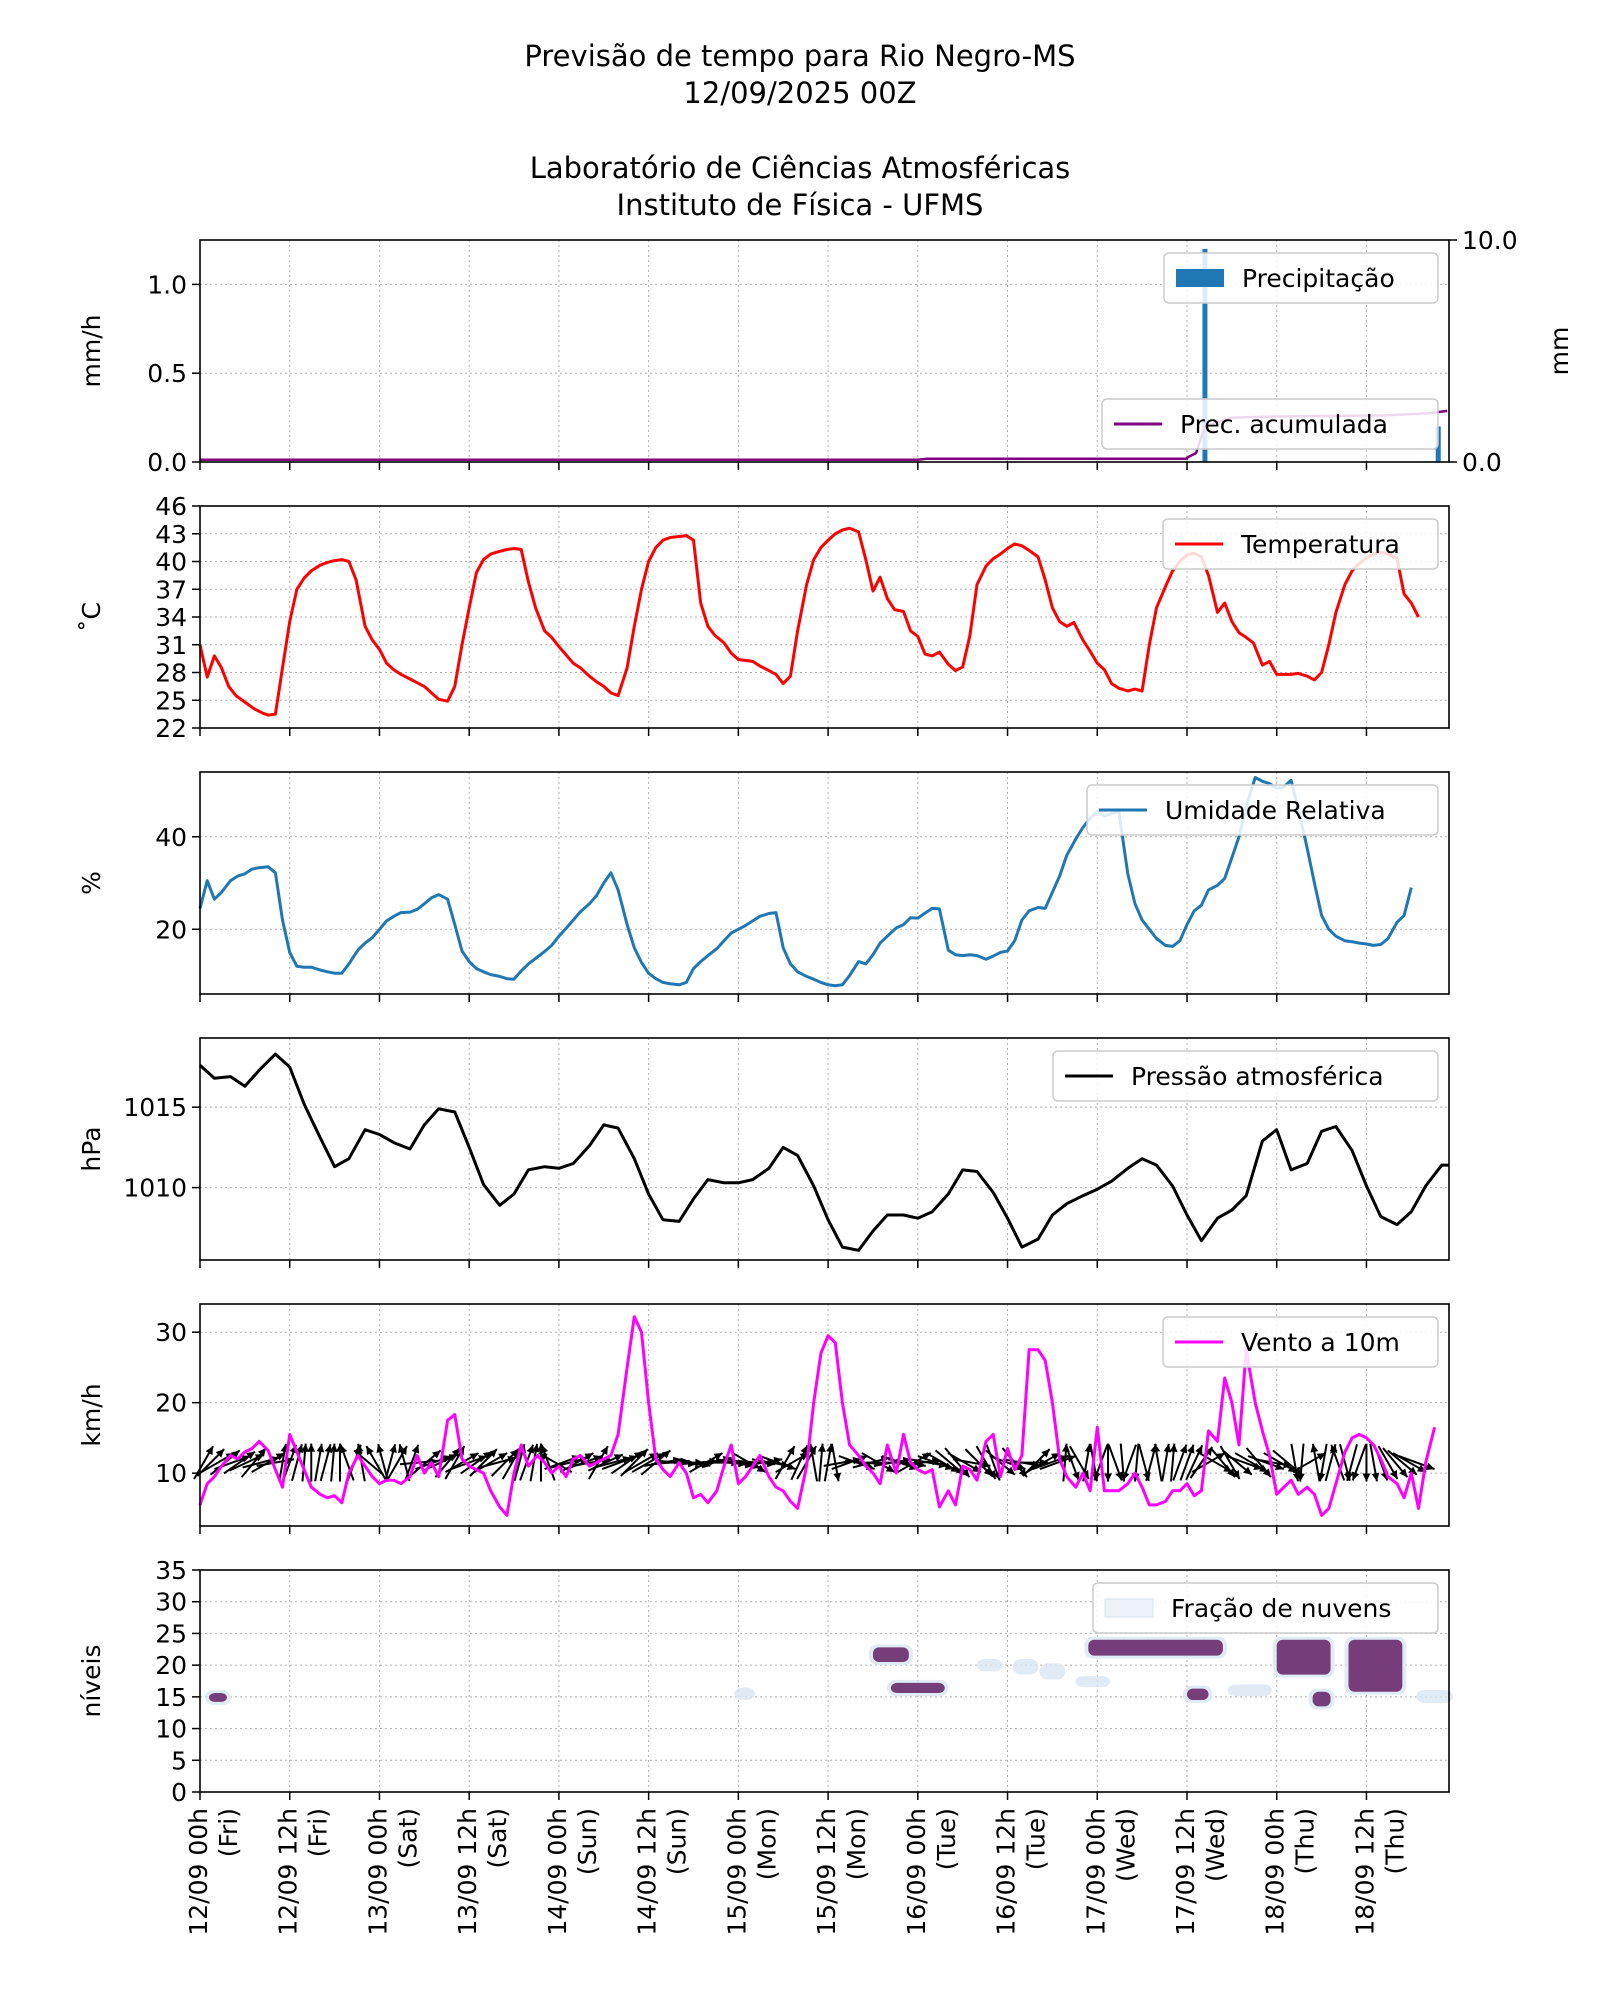 This screenshot has height=2000, width=1600. What do you see at coordinates (167, 284) in the screenshot?
I see `y-tick-label: 1.0` at bounding box center [167, 284].